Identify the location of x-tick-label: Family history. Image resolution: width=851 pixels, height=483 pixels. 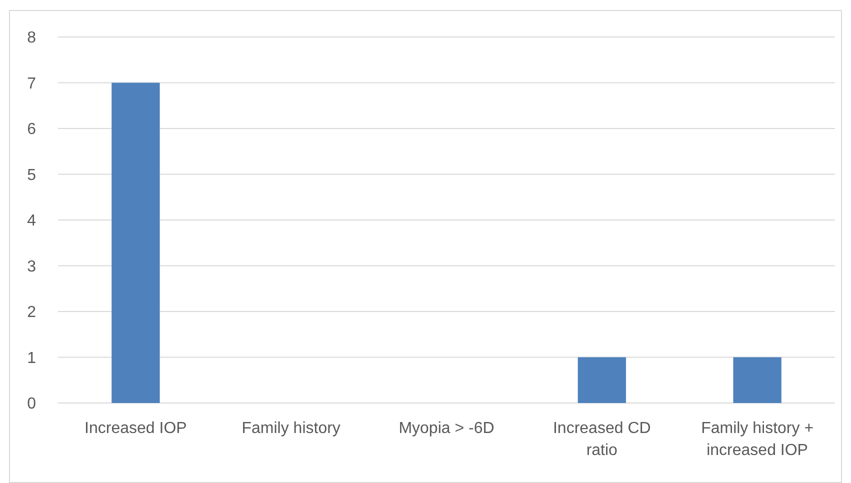
(291, 428).